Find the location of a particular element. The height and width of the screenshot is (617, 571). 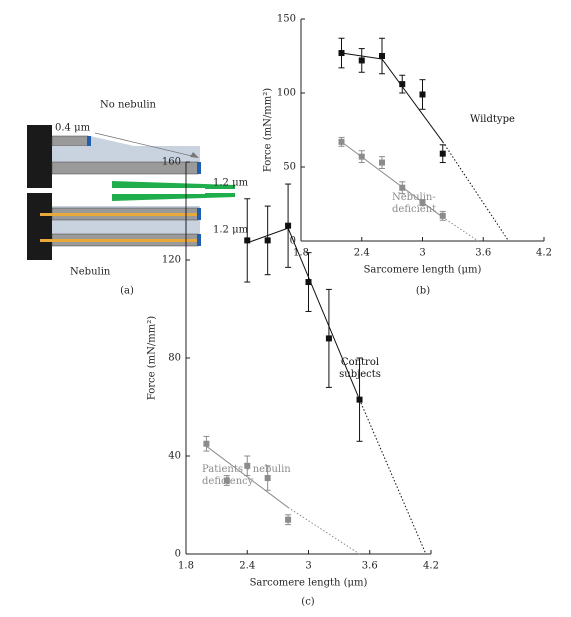

thin-filament is located at coordinates (70, 141).